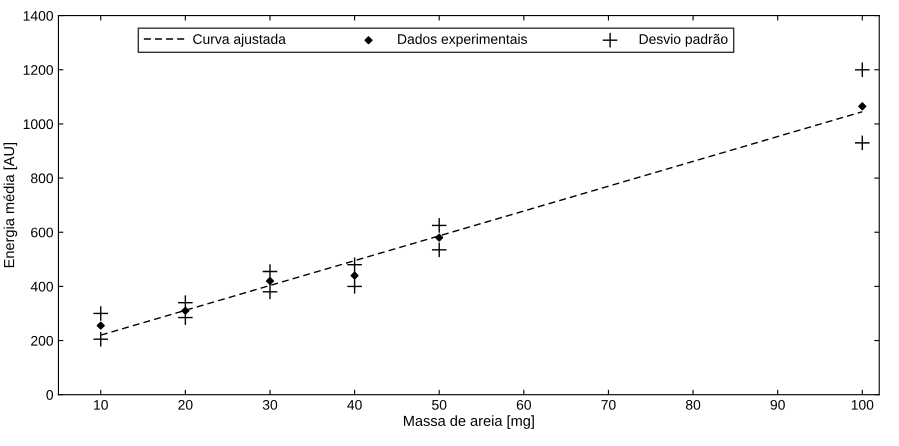 The width and height of the screenshot is (899, 446). Describe the element at coordinates (101, 405) in the screenshot. I see `x-tick-label: 10` at that location.